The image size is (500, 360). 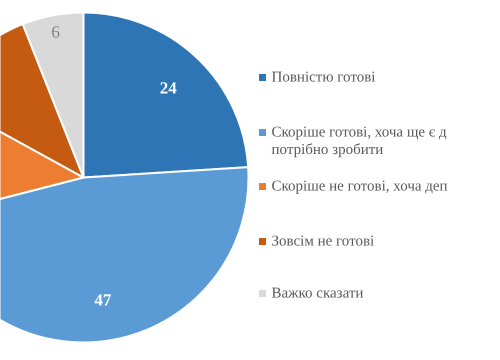 What do you see at coordinates (360, 186) in the screenshot?
I see `legend-label: Скоріше не готові, хоча деп` at bounding box center [360, 186].